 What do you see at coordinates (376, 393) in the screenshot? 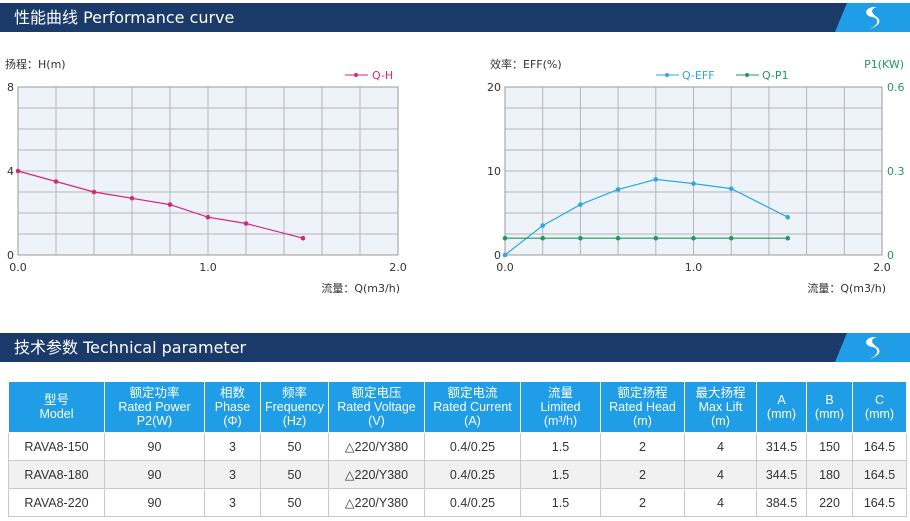
I see `header-line: 额定电压` at bounding box center [376, 393].